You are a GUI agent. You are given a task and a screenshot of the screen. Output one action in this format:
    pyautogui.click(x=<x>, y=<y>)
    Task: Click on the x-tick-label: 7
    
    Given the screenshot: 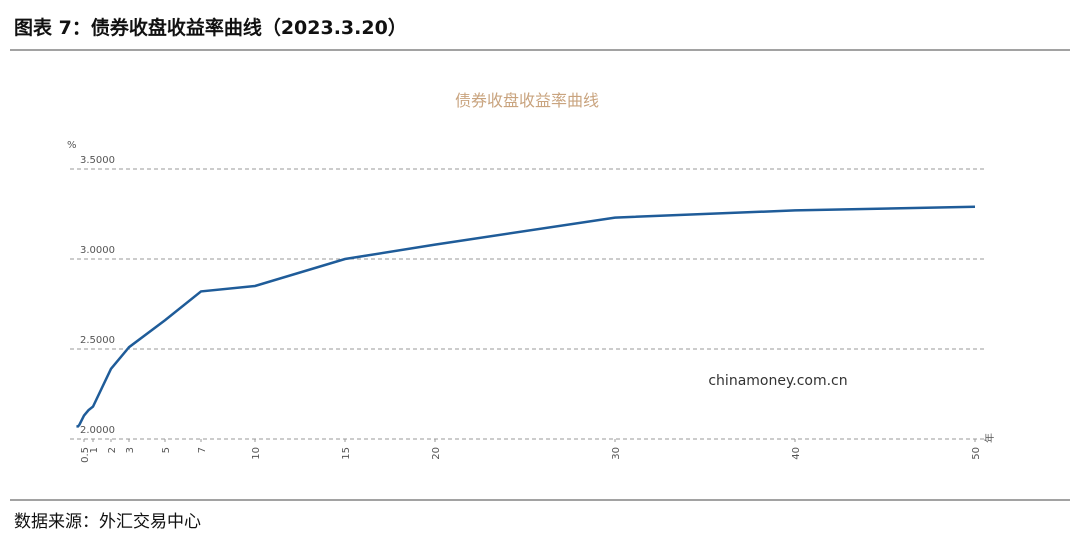 What is the action you would take?
    pyautogui.click(x=202, y=450)
    